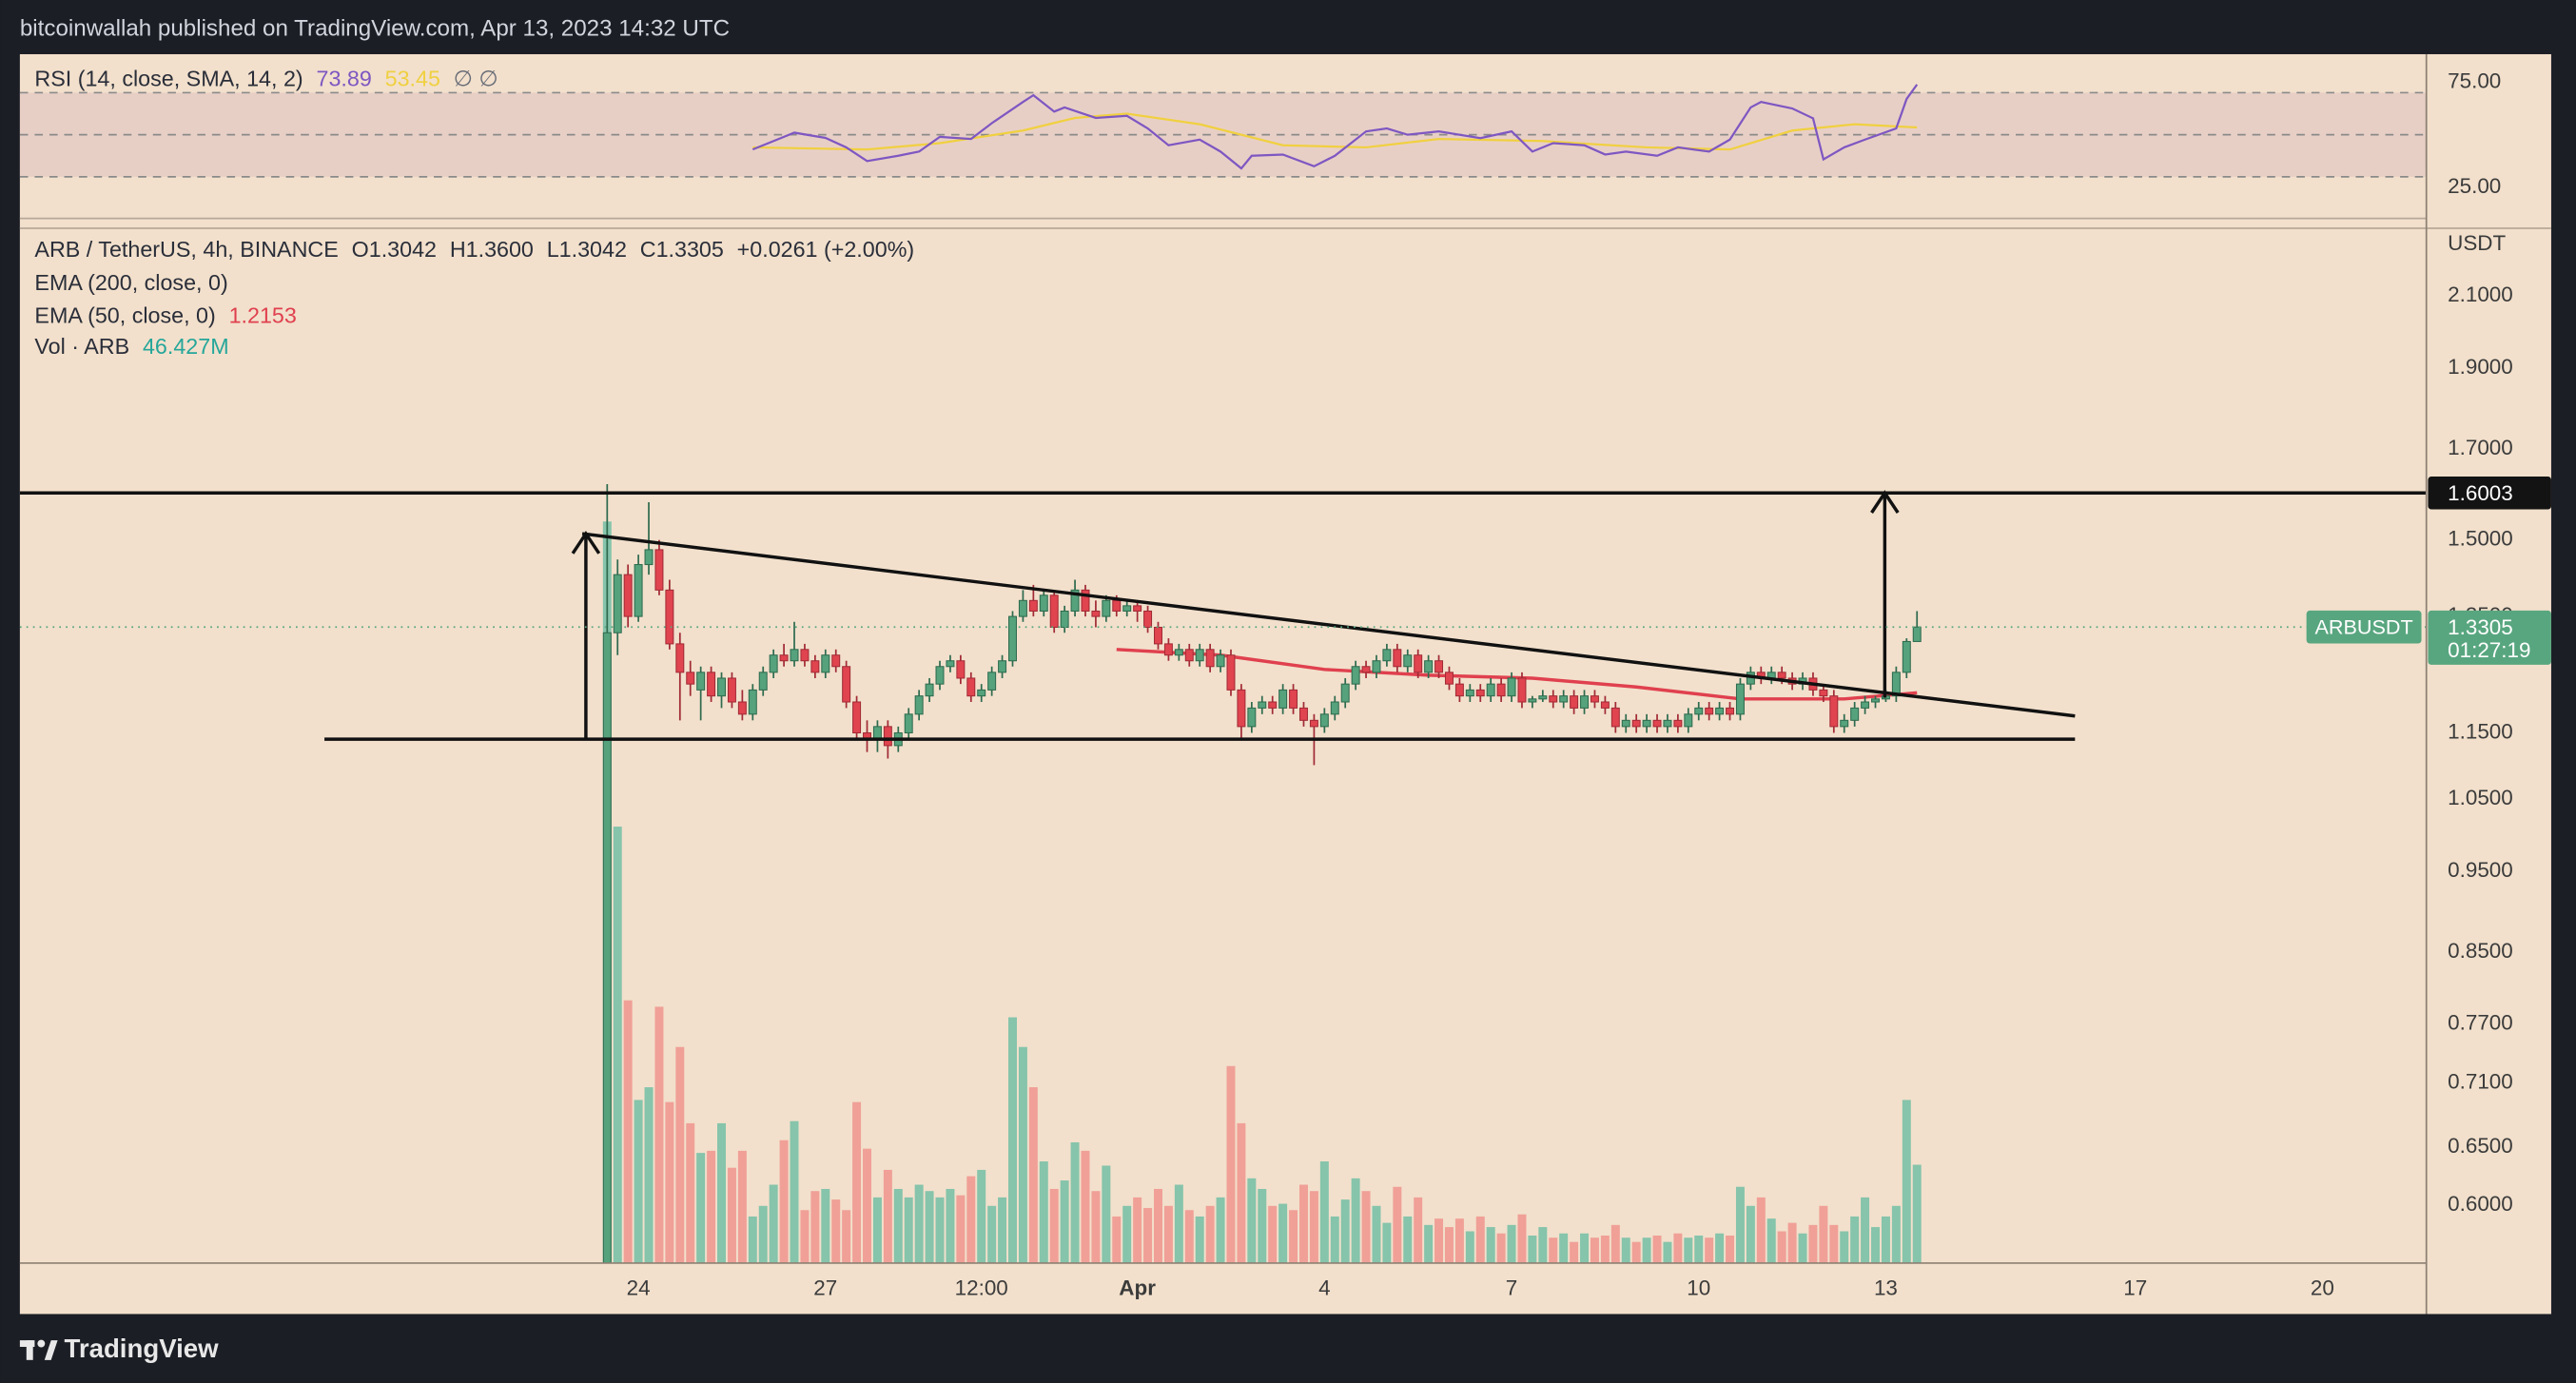 Image resolution: width=2576 pixels, height=1383 pixels. What do you see at coordinates (2481, 1204) in the screenshot?
I see `y-tick-label: 0.6000` at bounding box center [2481, 1204].